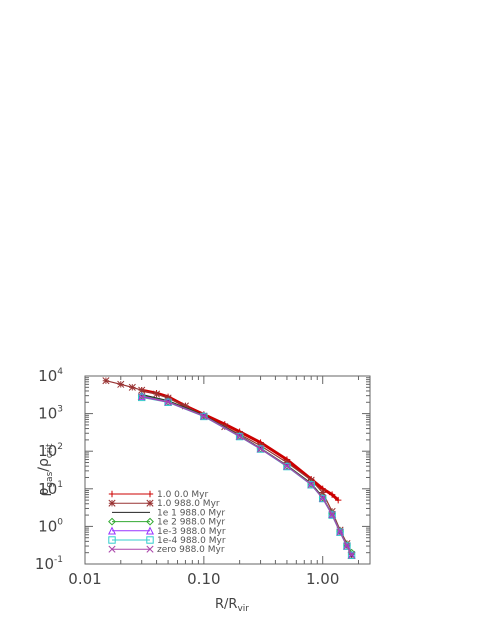  I want to click on legend-entry: 1.0 0.0 Myr, so click(158, 495).